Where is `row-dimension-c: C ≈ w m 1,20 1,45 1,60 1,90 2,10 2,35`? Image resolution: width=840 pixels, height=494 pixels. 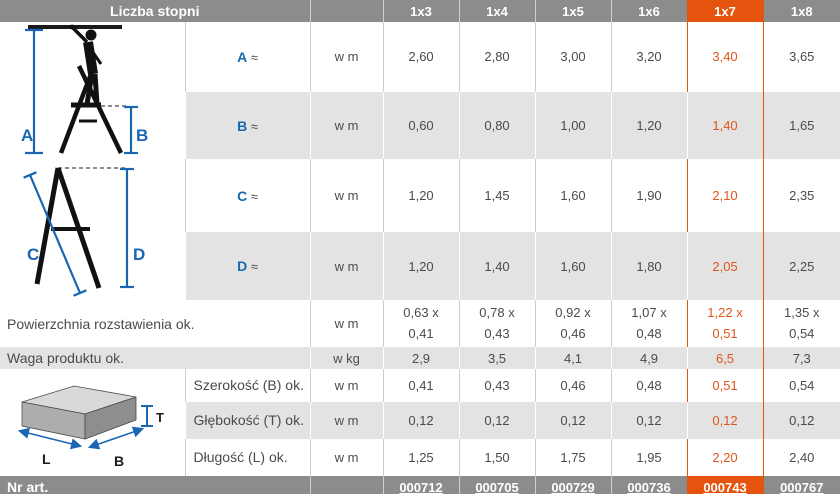 row-dimension-c: C ≈ w m 1,20 1,45 1,60 1,90 2,10 2,35 is located at coordinates (420, 196).